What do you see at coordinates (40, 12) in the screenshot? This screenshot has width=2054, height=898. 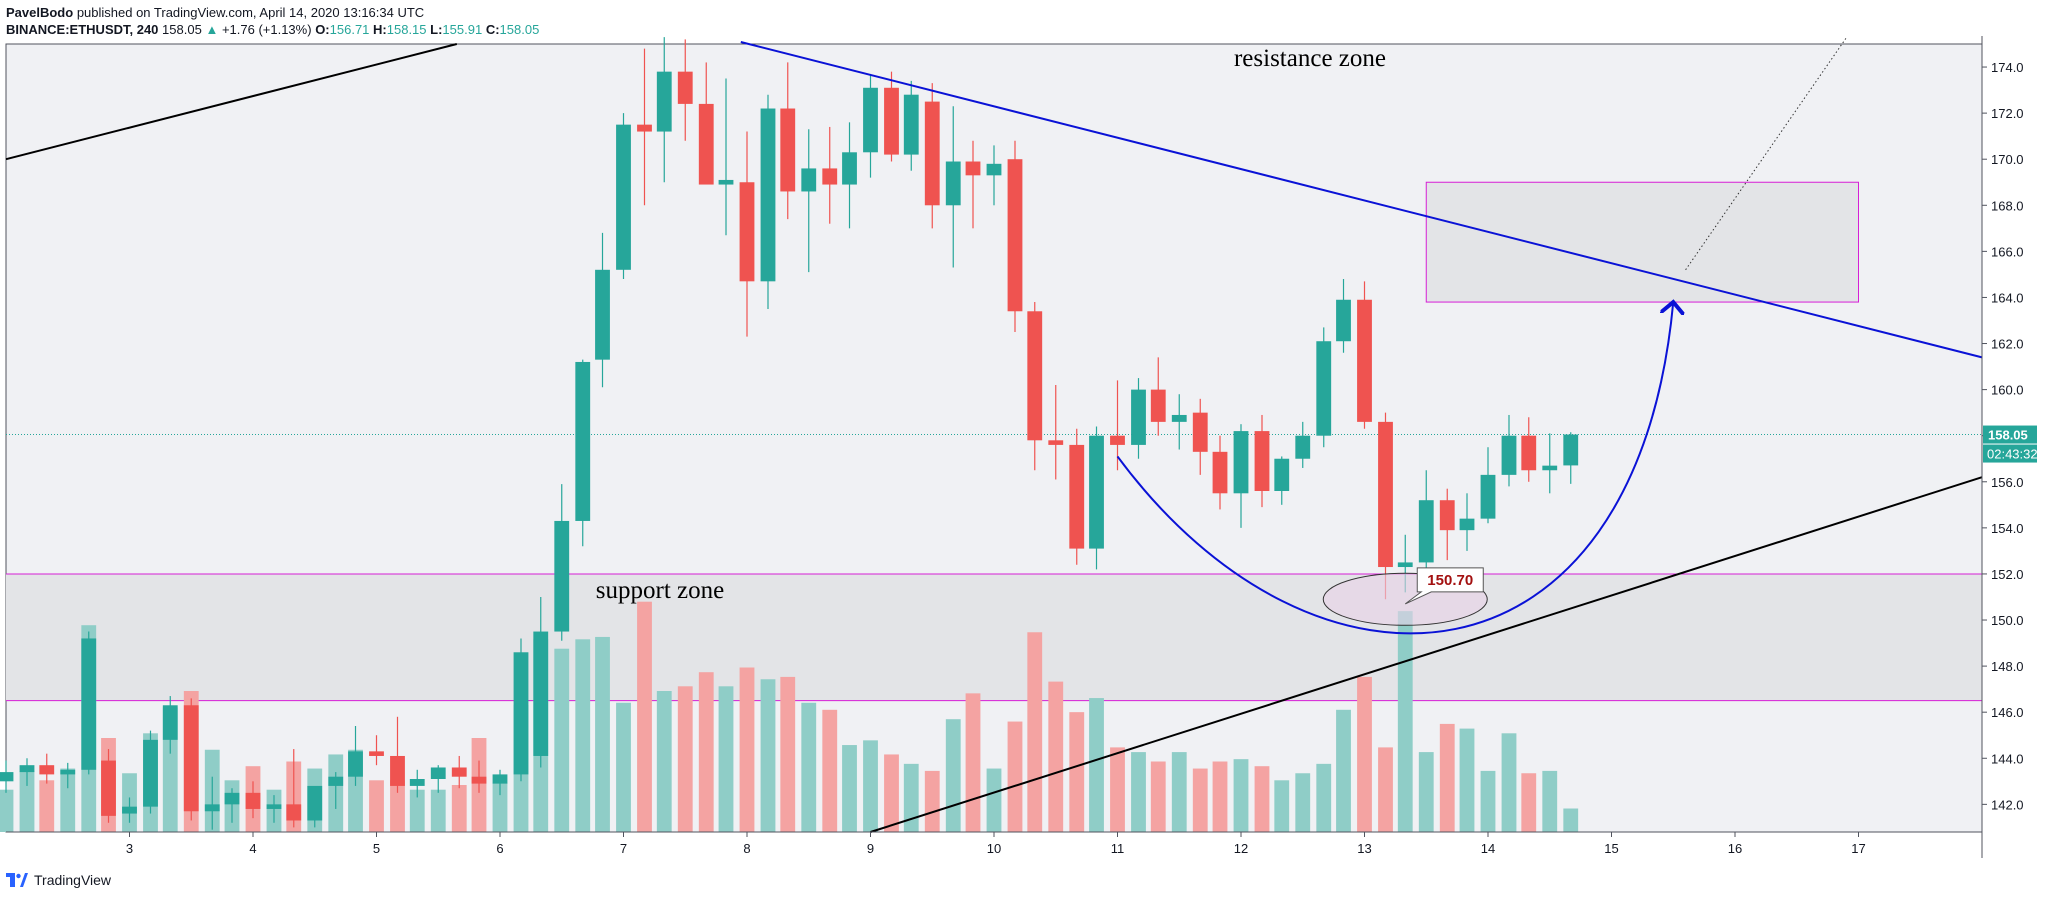 I see `author-name: PavelBodo` at bounding box center [40, 12].